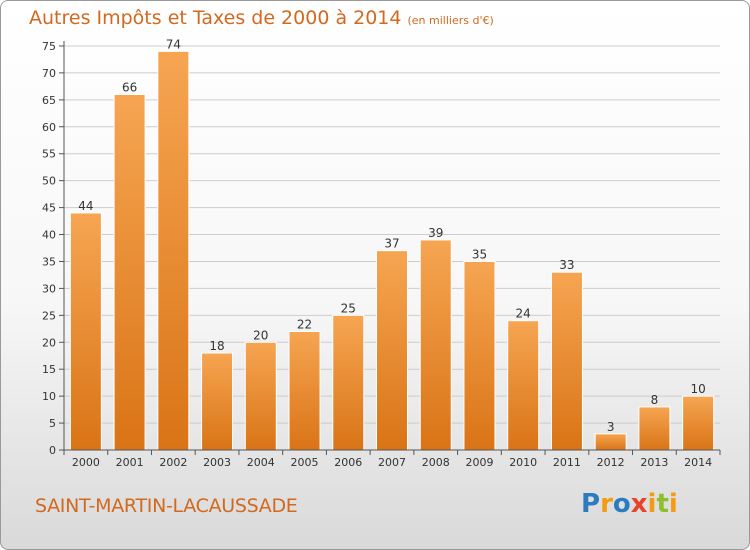 The image size is (750, 550). What do you see at coordinates (260, 396) in the screenshot?
I see `bar-2004` at bounding box center [260, 396].